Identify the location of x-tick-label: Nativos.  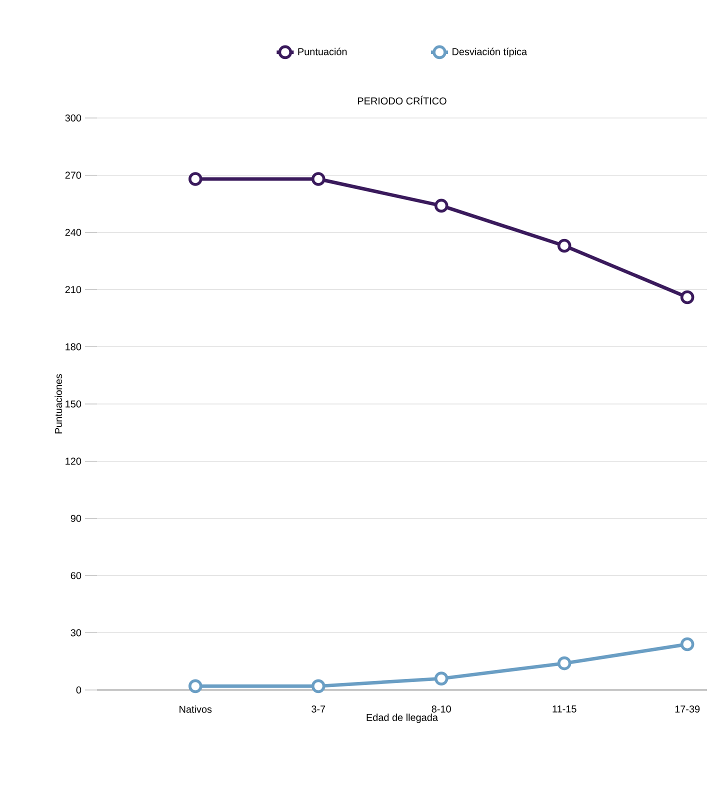
(196, 709).